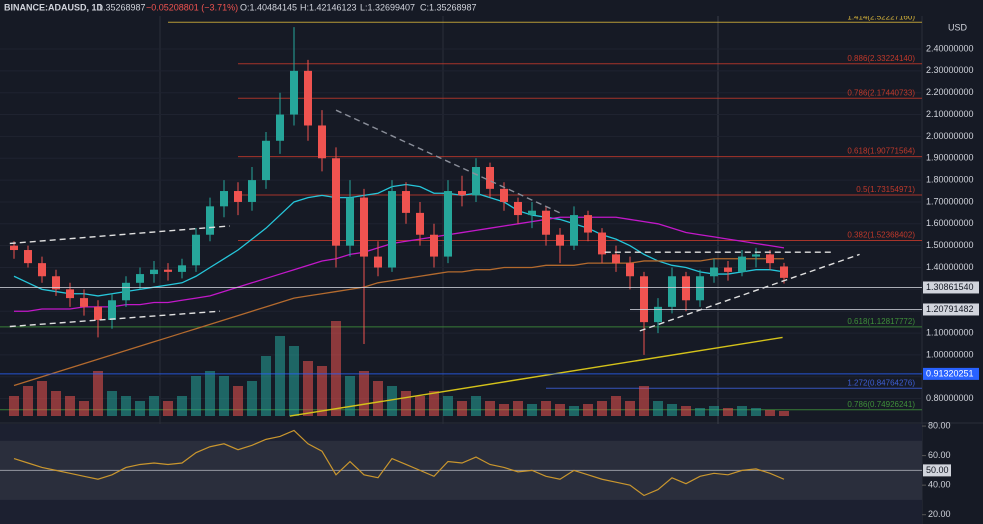 The image size is (983, 524). I want to click on y-tick-label: 1.50000000, so click(950, 245).